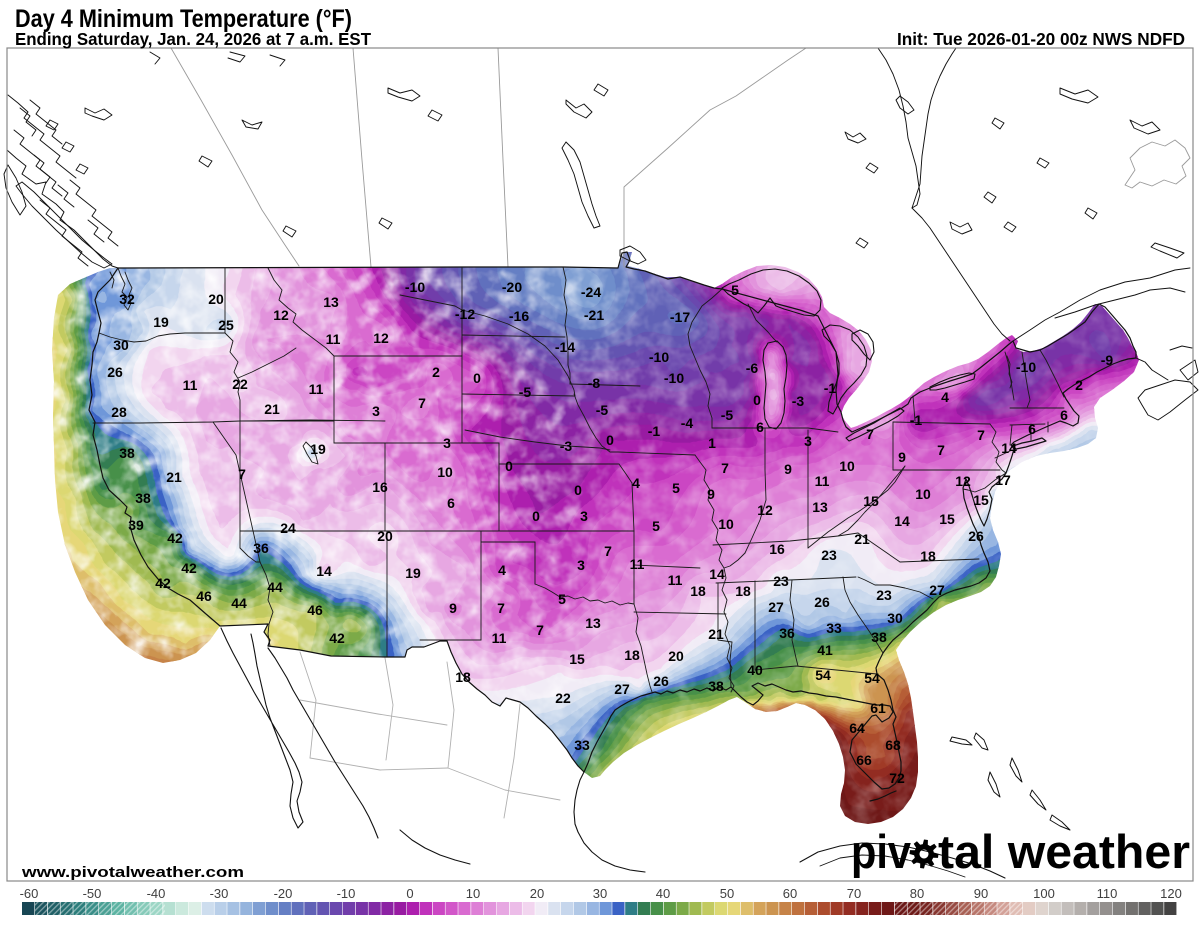 The image size is (1200, 934). Describe the element at coordinates (136, 525) in the screenshot. I see `svg-text: 39` at that location.